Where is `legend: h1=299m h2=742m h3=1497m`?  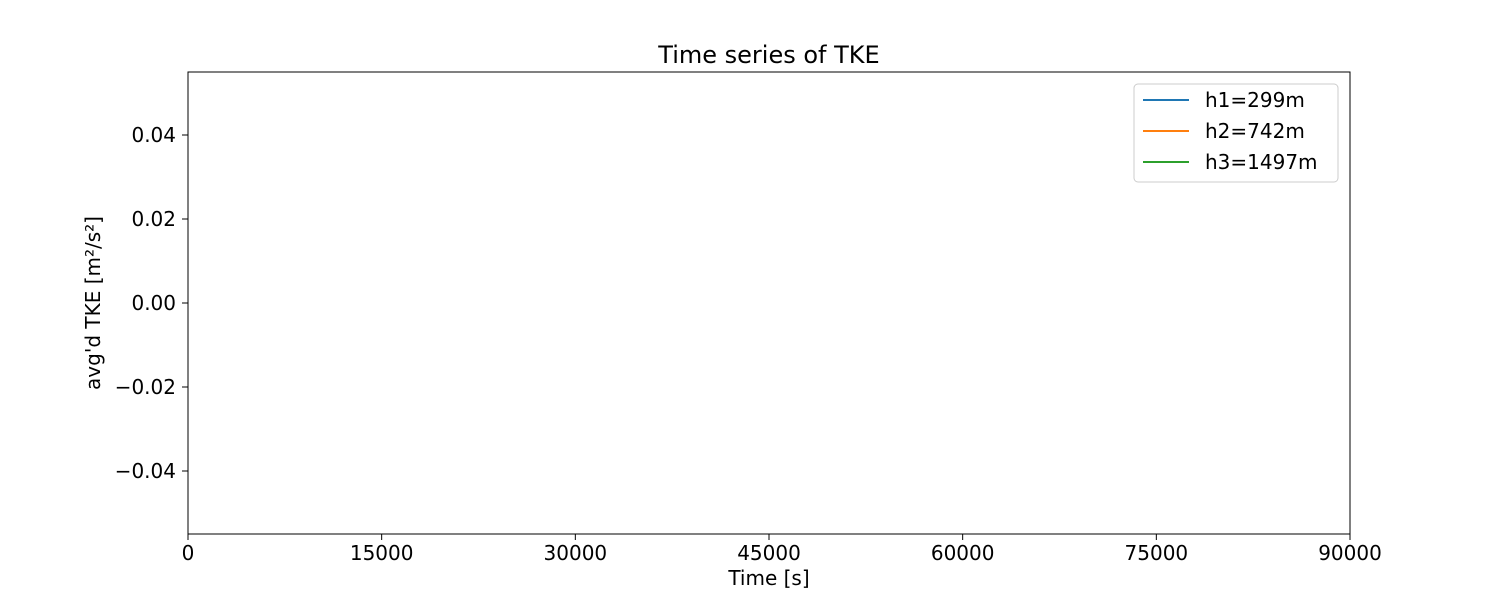 legend: h1=299m h2=742m h3=1497m is located at coordinates (1236, 133).